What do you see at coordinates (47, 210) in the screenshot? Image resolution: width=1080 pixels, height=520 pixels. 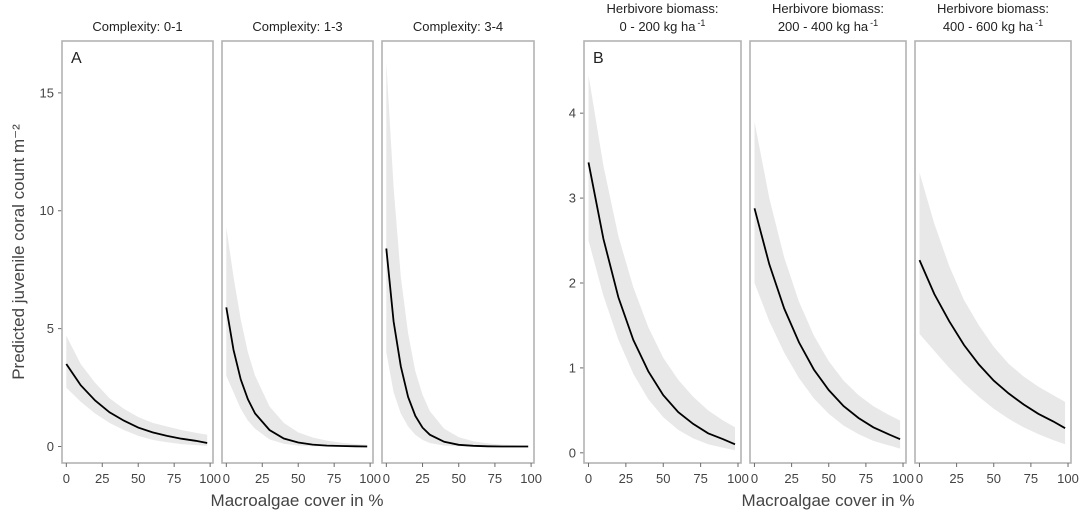 I see `y-tick-label: 10` at bounding box center [47, 210].